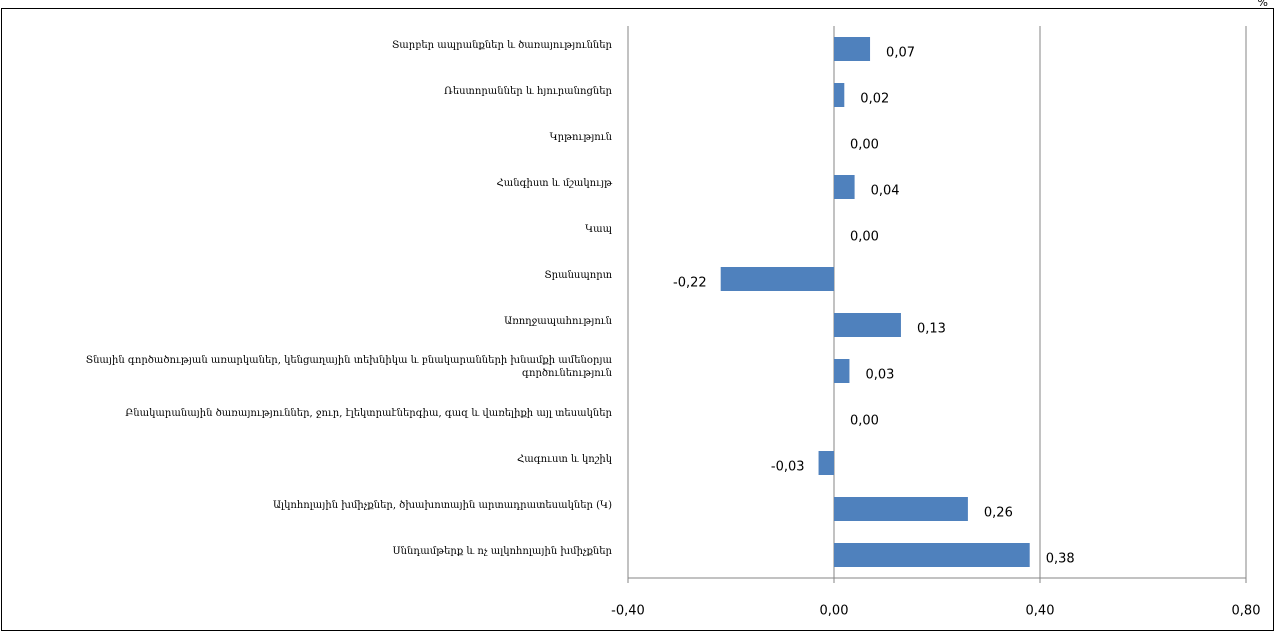  What do you see at coordinates (874, 99) in the screenshot?
I see `value-label: 0,02` at bounding box center [874, 99].